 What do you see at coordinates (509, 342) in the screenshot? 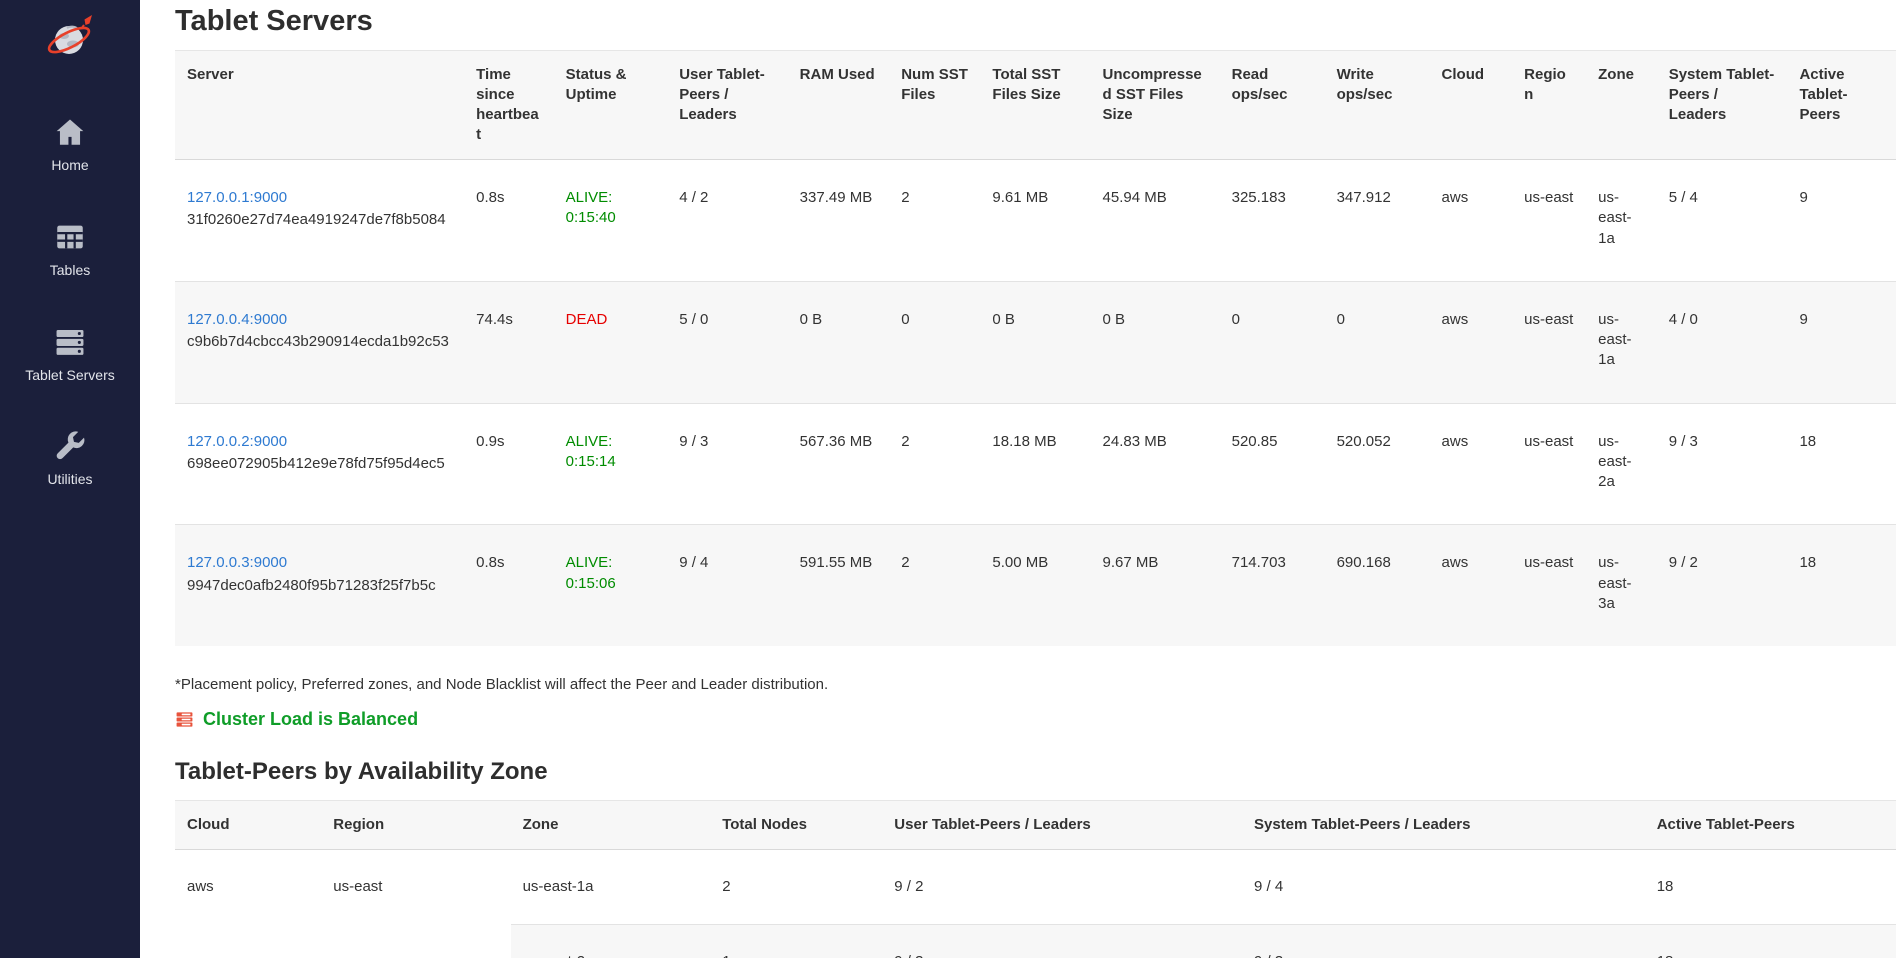
I see `cell-heartbeat: 74.4s` at bounding box center [509, 342].